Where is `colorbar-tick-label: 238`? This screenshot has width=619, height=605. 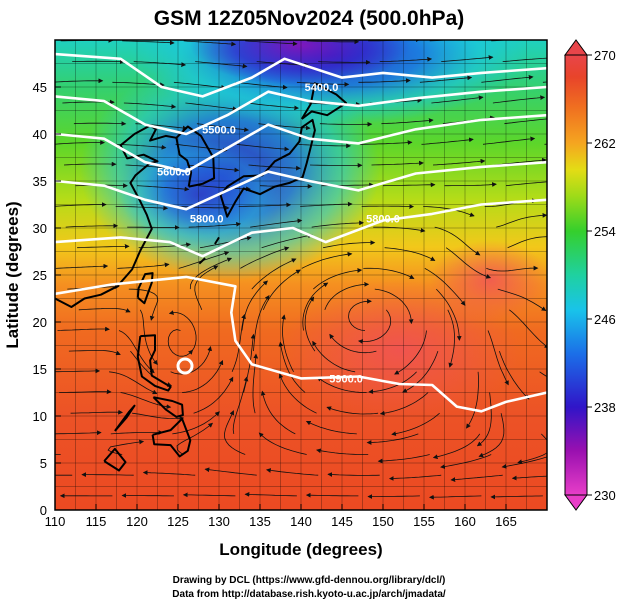
colorbar-tick-label: 238 is located at coordinates (605, 407).